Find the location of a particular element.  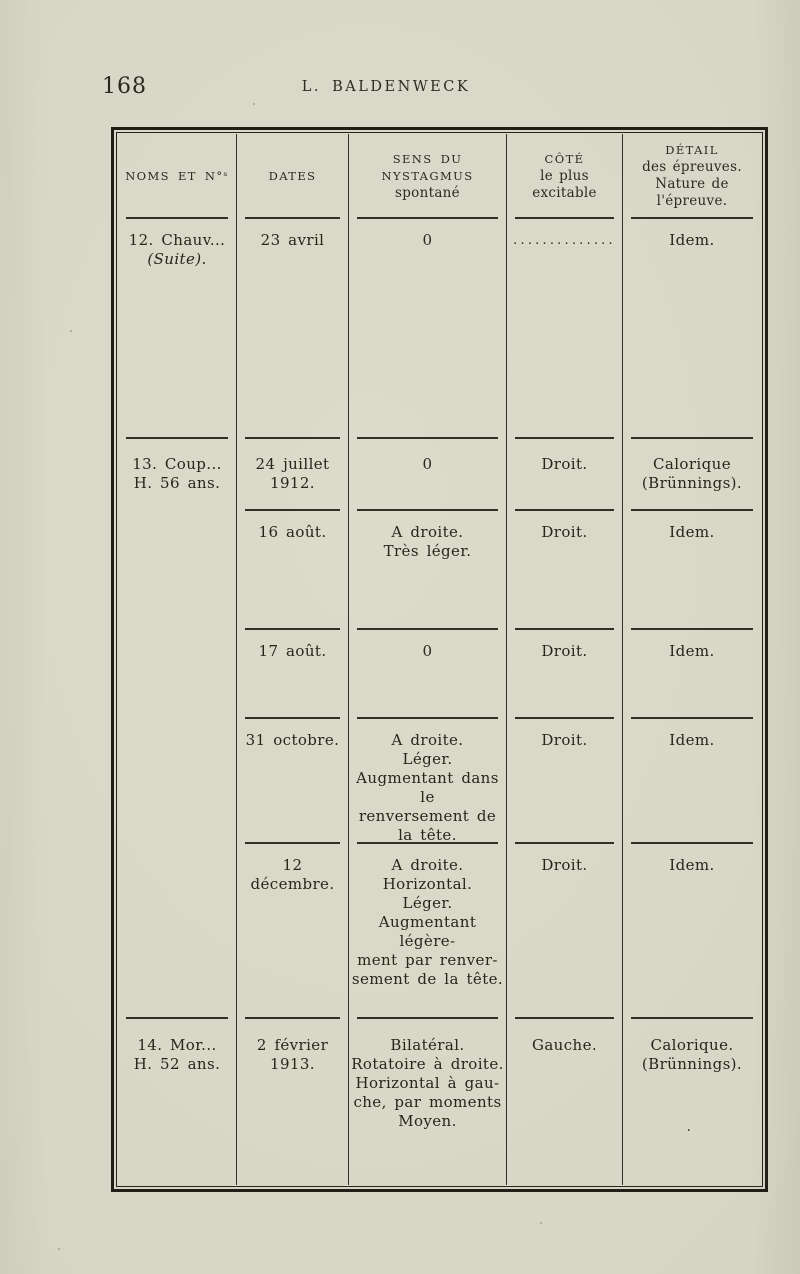

header-cote-excitable: CÔTÉ le plus excitable is located at coordinates (565, 176).